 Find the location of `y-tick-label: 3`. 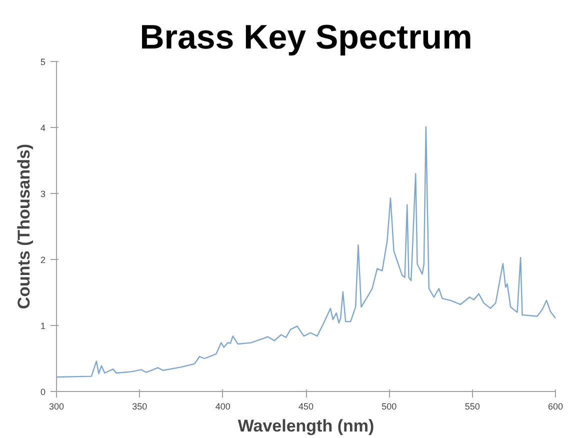

y-tick-label: 3 is located at coordinates (43, 194).